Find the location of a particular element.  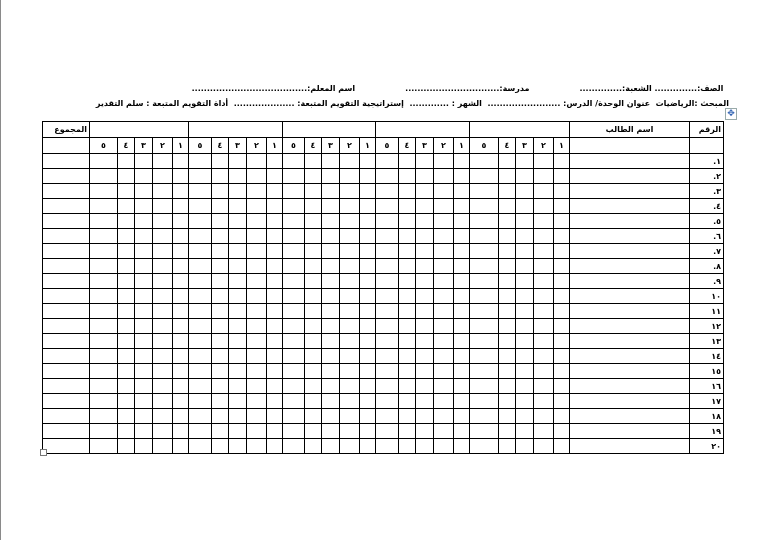

table-resize-handle is located at coordinates (43, 452).